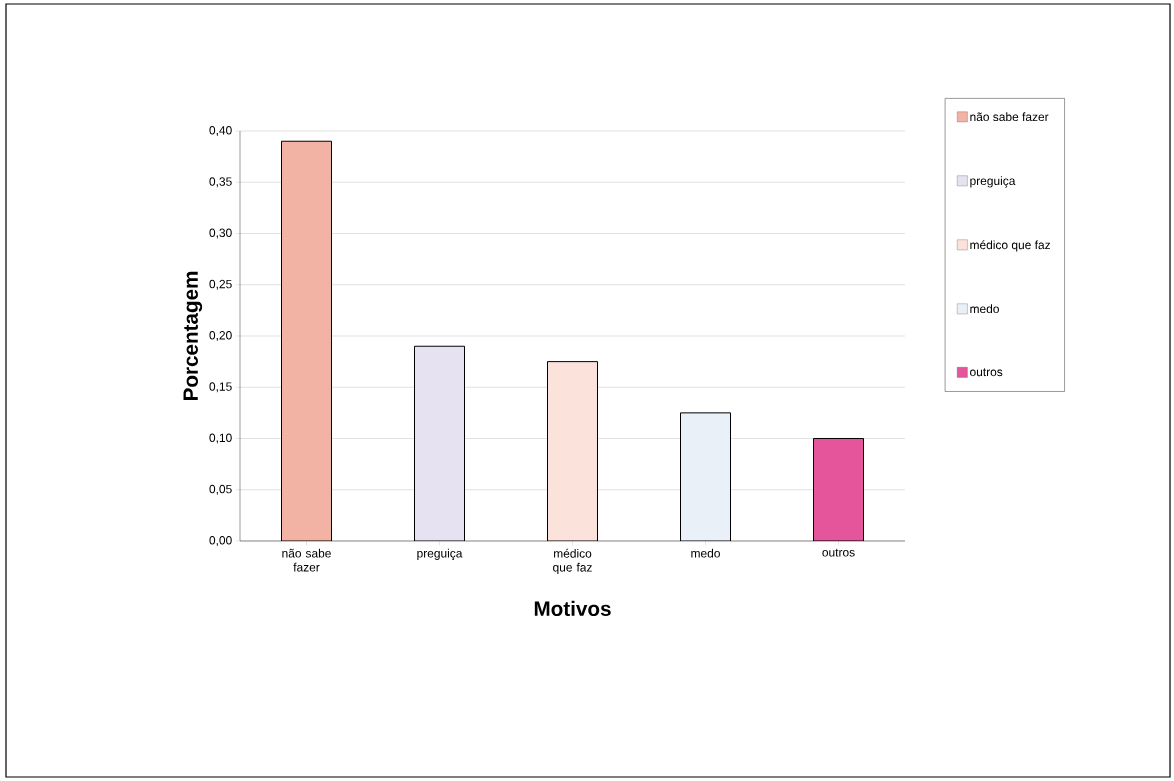  I want to click on x-tick-label: medo, so click(705, 553).